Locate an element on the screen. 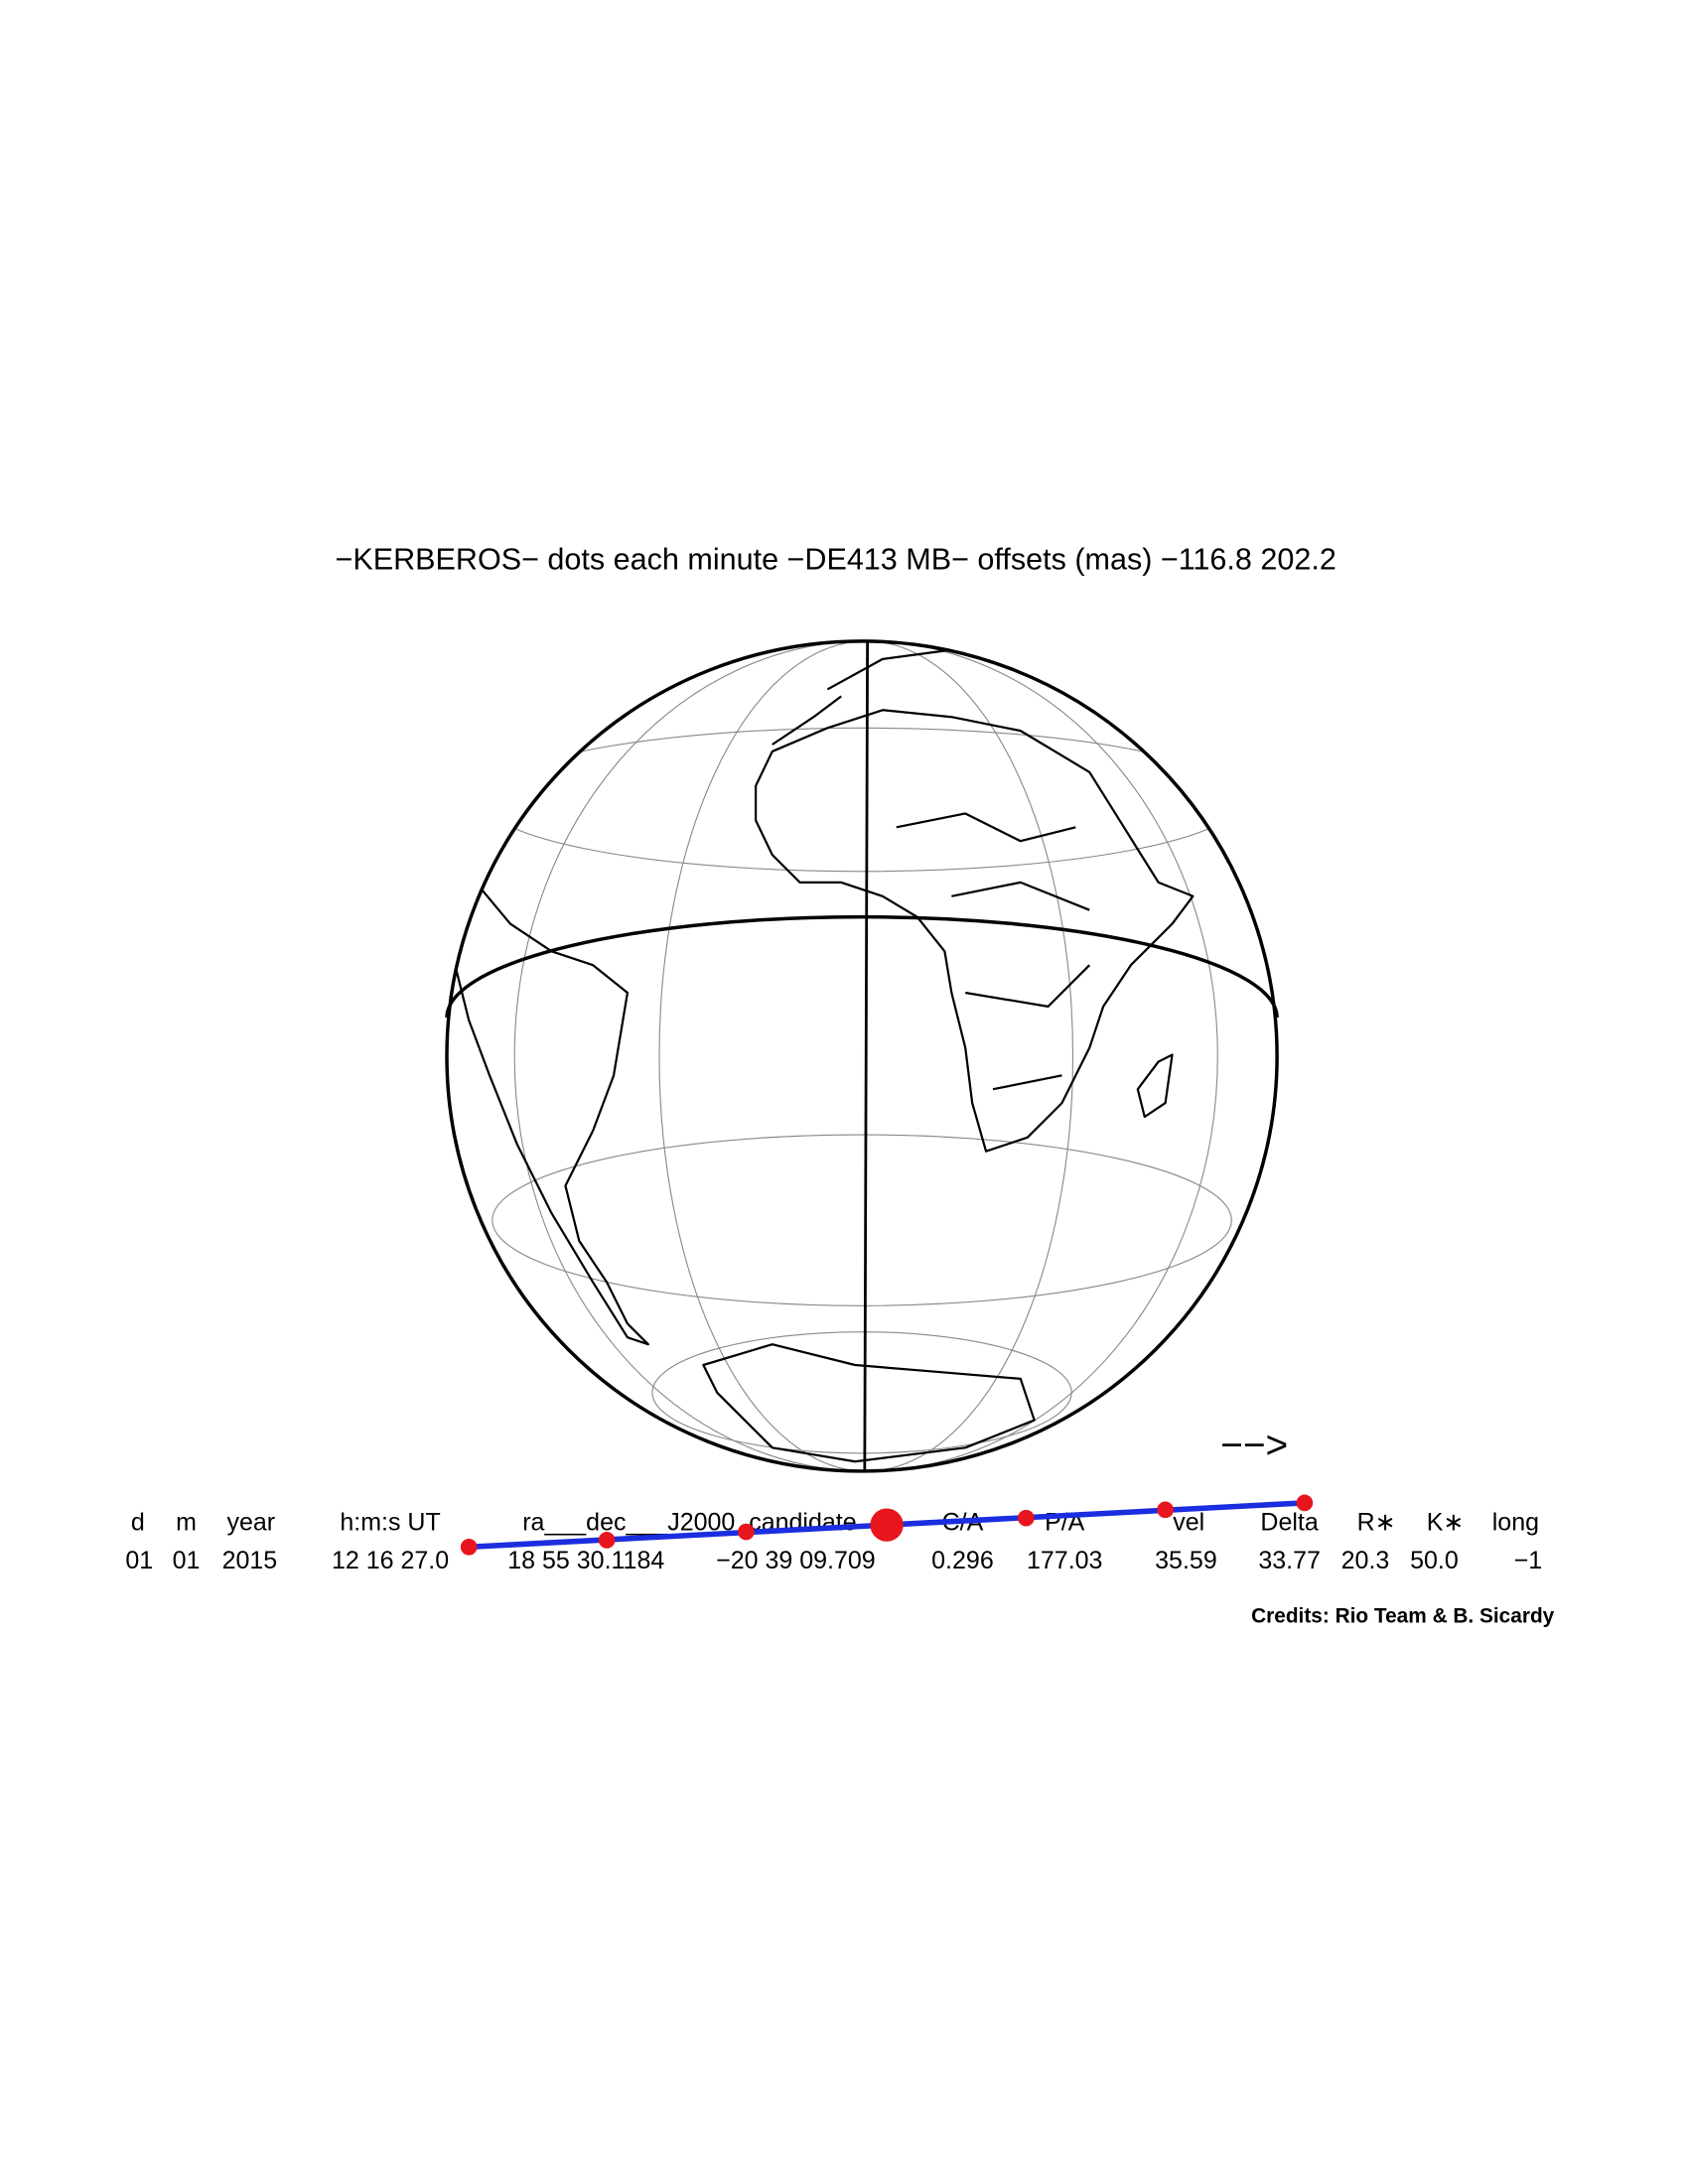  header: m is located at coordinates (186, 1522).